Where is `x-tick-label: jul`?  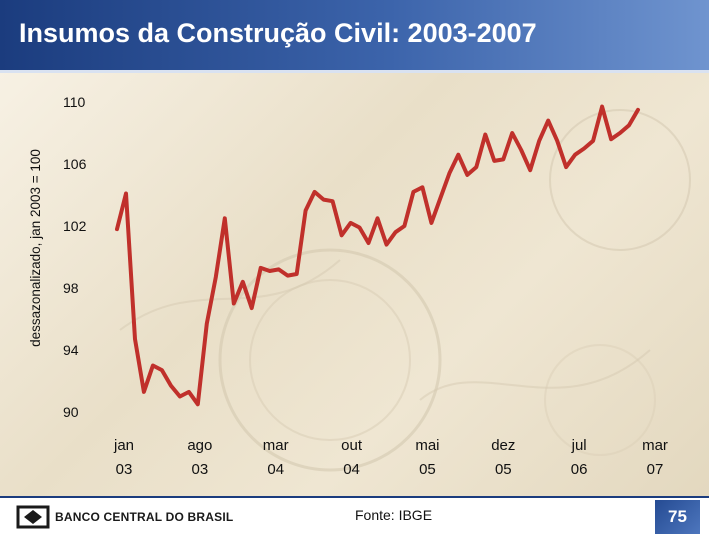 x-tick-label: jul is located at coordinates (579, 445).